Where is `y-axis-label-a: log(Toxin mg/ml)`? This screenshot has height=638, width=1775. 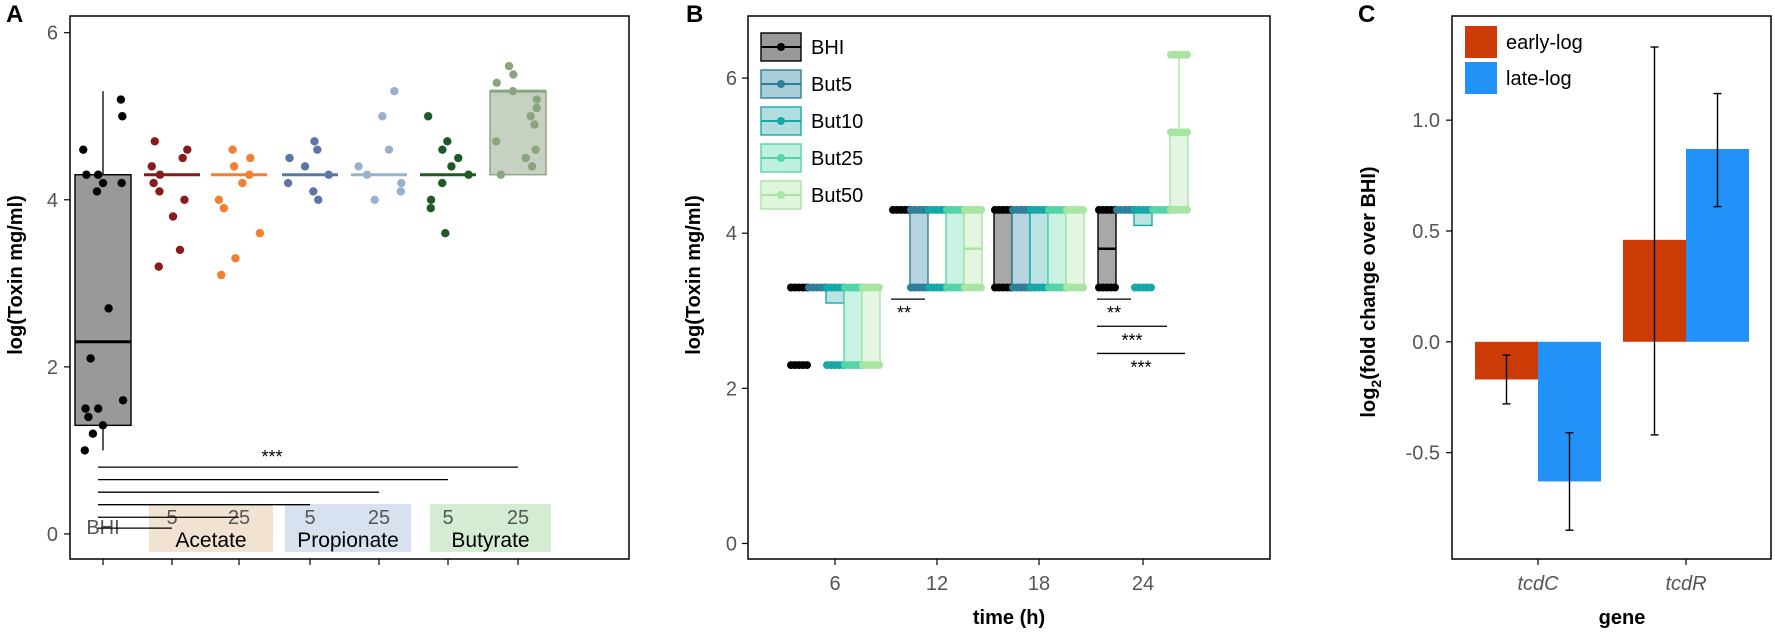
y-axis-label-a: log(Toxin mg/ml) is located at coordinates (16, 275).